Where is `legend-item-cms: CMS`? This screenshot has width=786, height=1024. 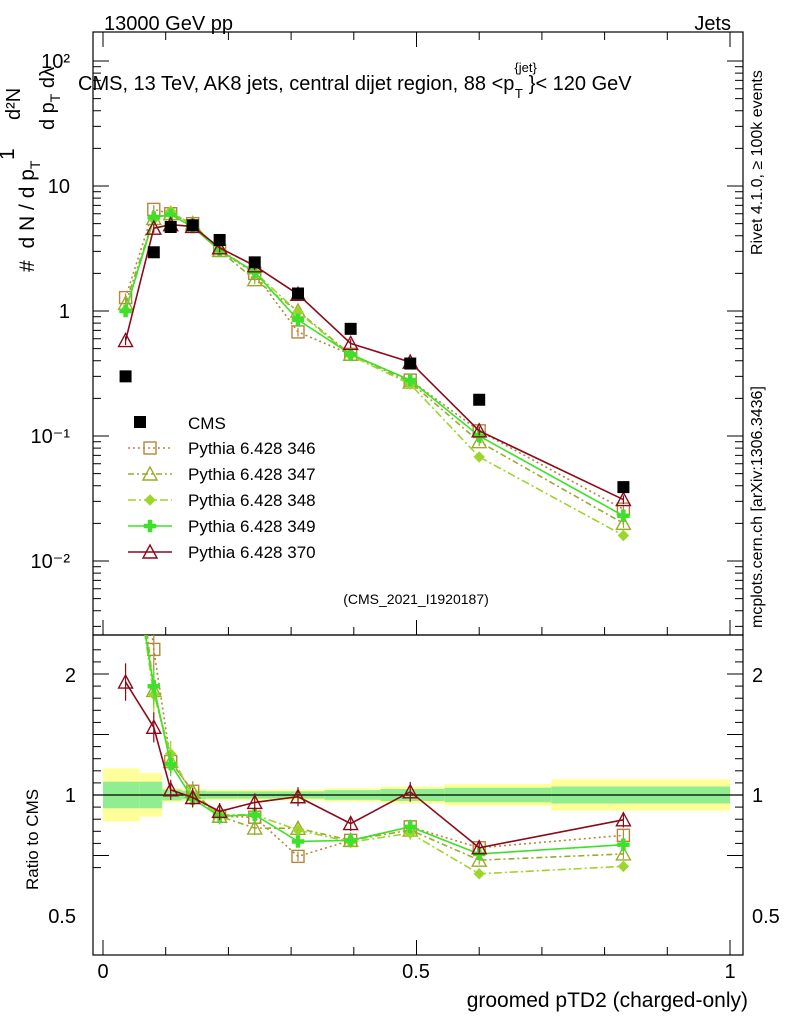
legend-item-cms: CMS is located at coordinates (180, 423).